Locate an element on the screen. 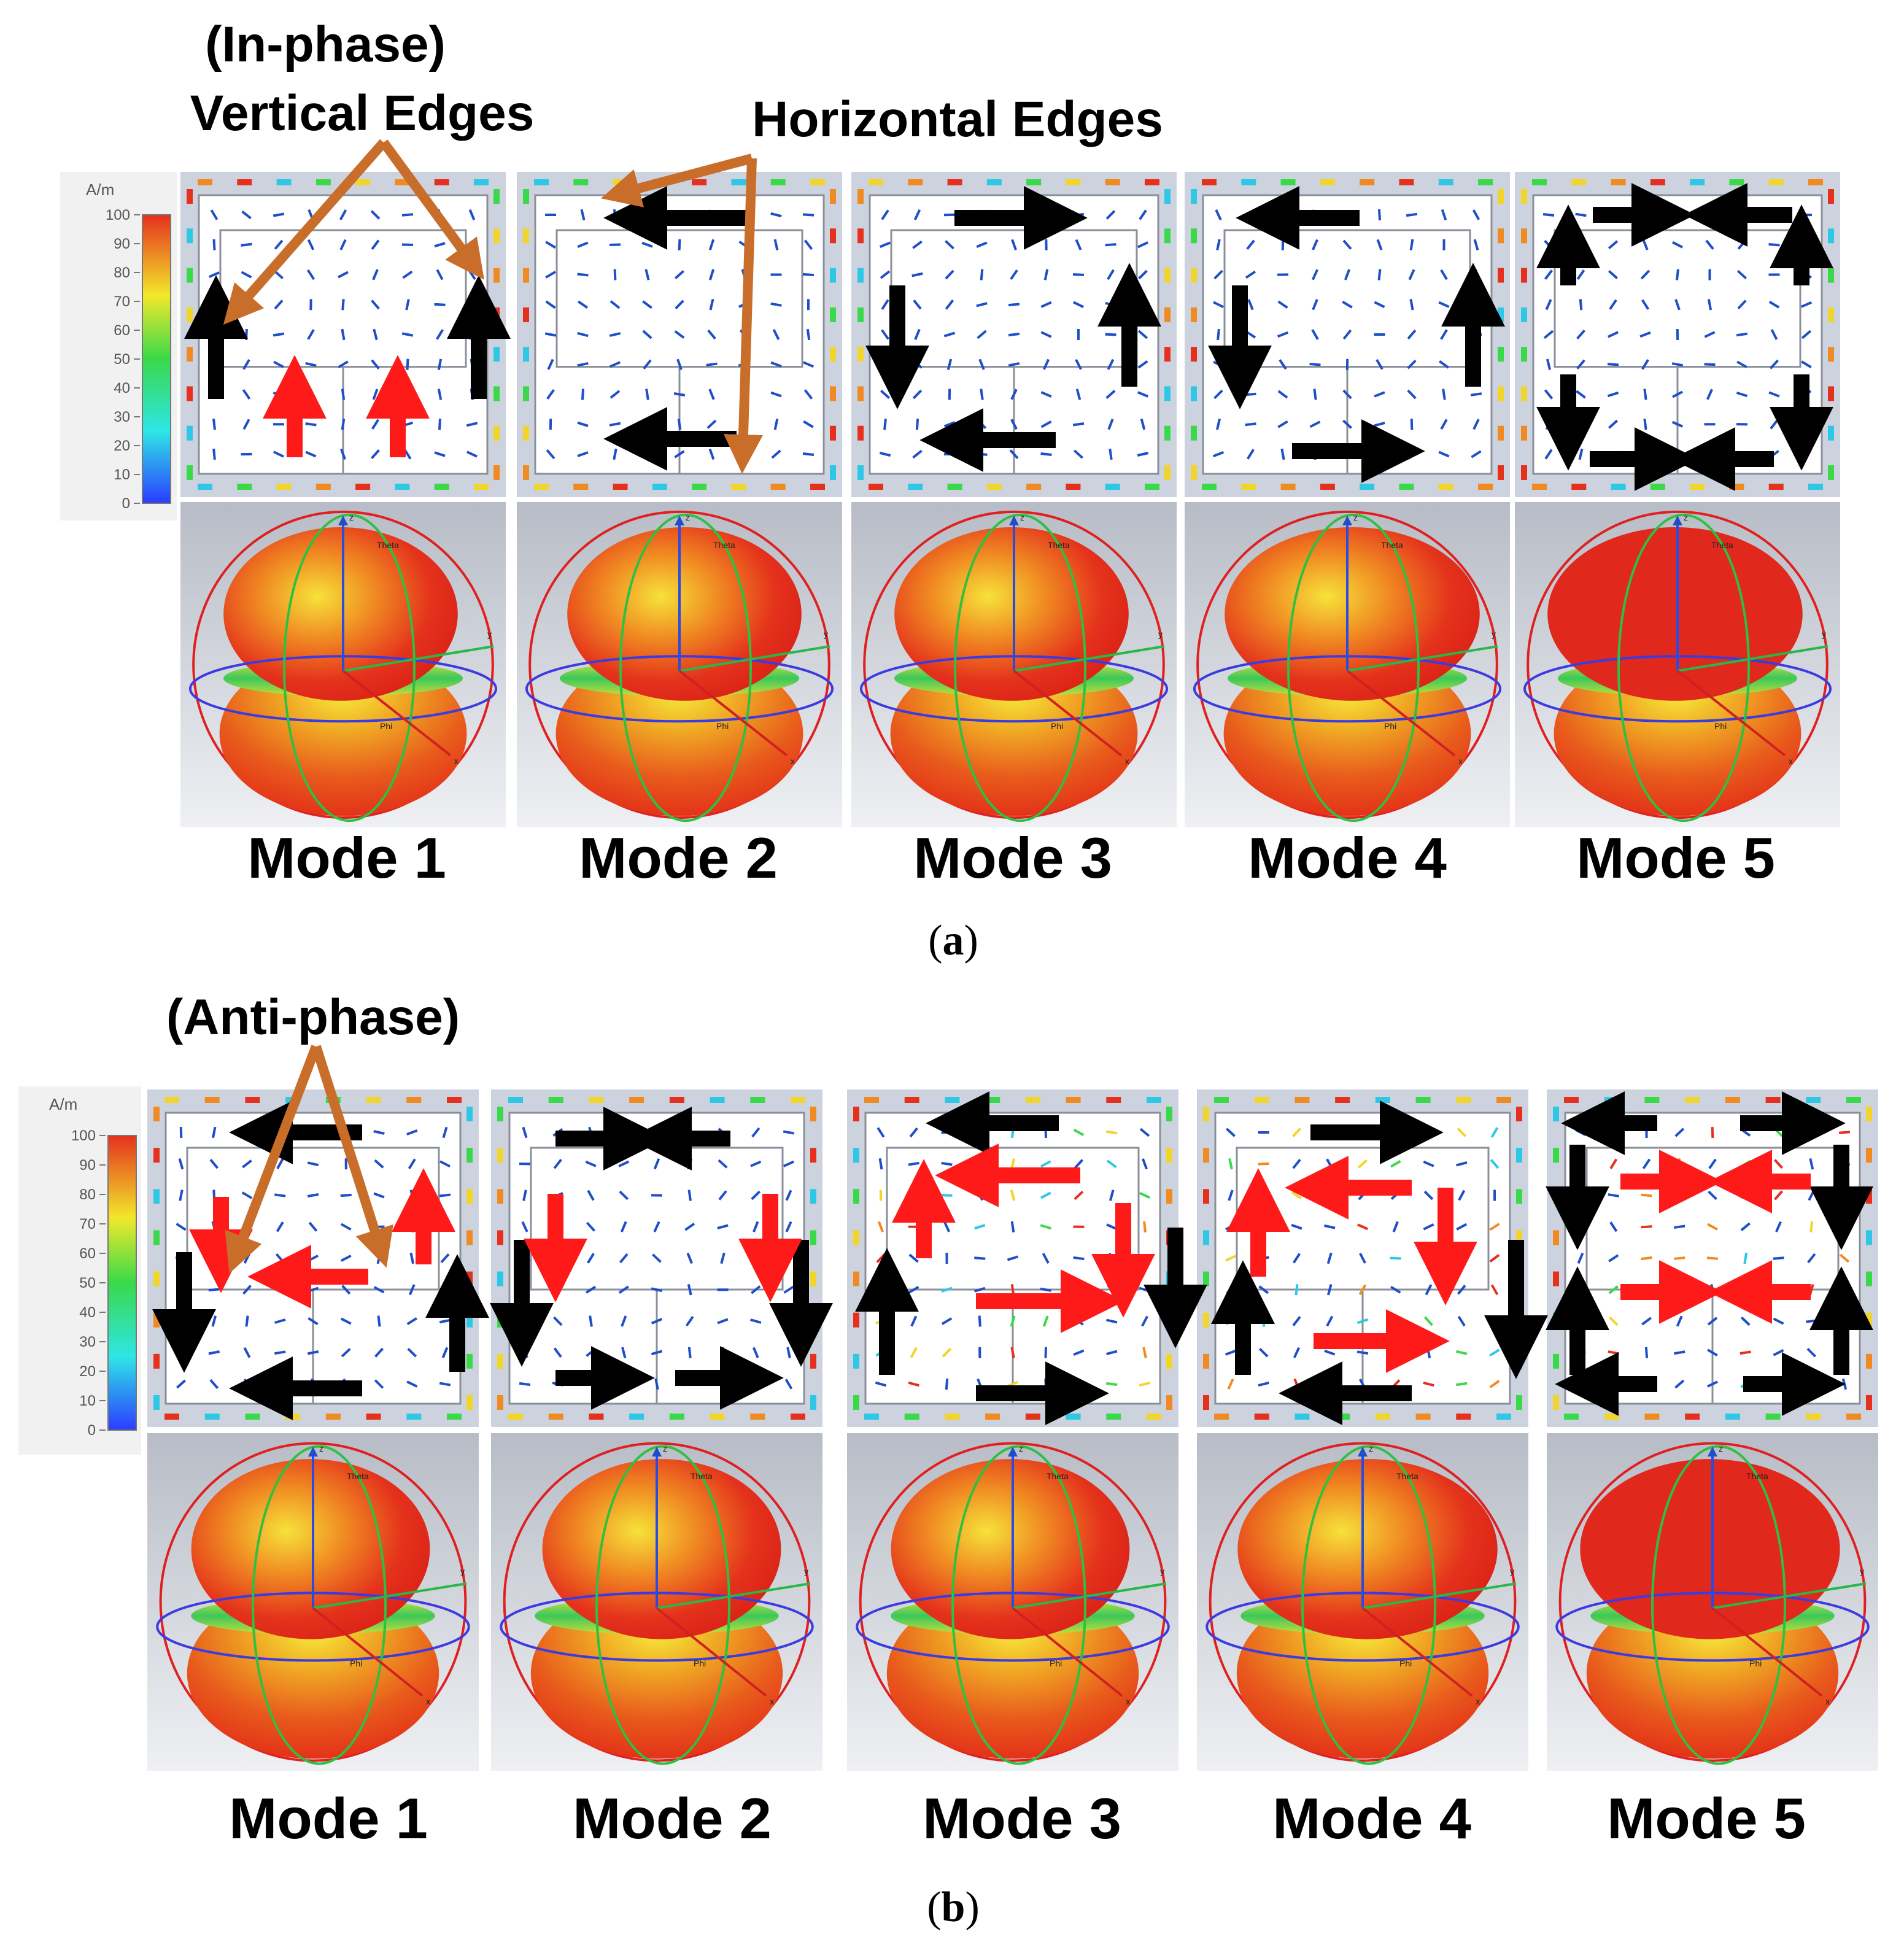  colorbar-tick-label: 90 is located at coordinates (87, 1165).